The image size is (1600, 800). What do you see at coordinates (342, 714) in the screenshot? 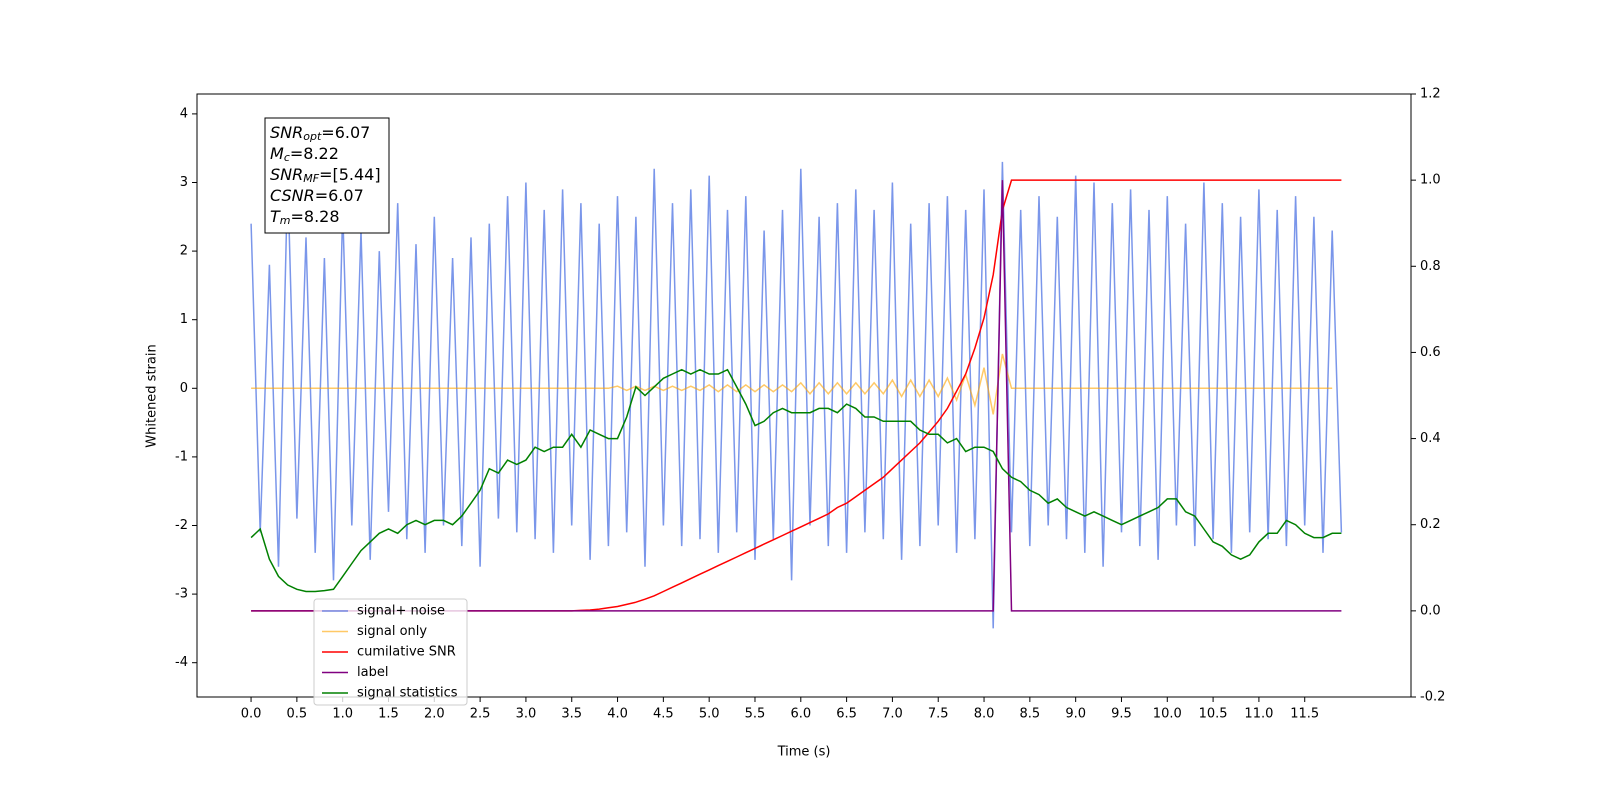
I see `x-tick-label: 1.0` at bounding box center [342, 714].